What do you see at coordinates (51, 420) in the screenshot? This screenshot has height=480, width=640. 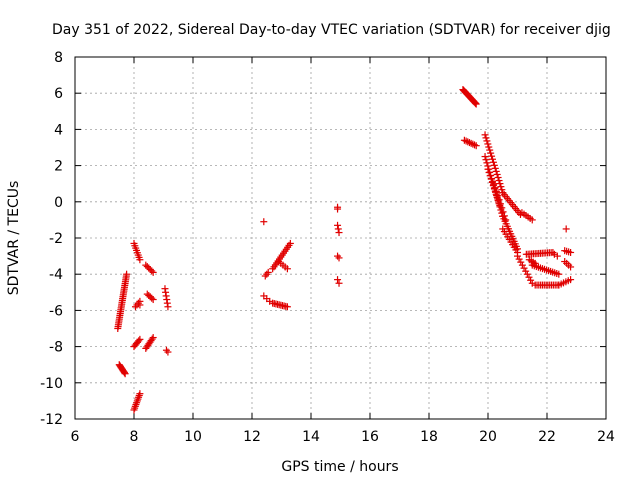 I see `y-tick-label: -12` at bounding box center [51, 420].